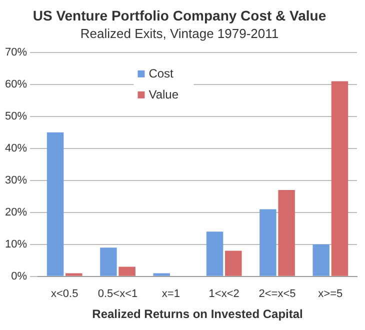 This screenshot has height=330, width=365. I want to click on x-tick-label: x>=5, so click(330, 294).